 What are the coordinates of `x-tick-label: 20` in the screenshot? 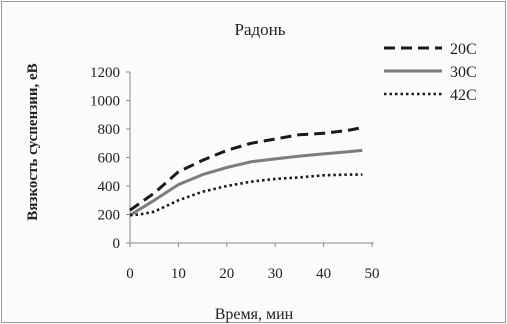 It's located at (226, 274).